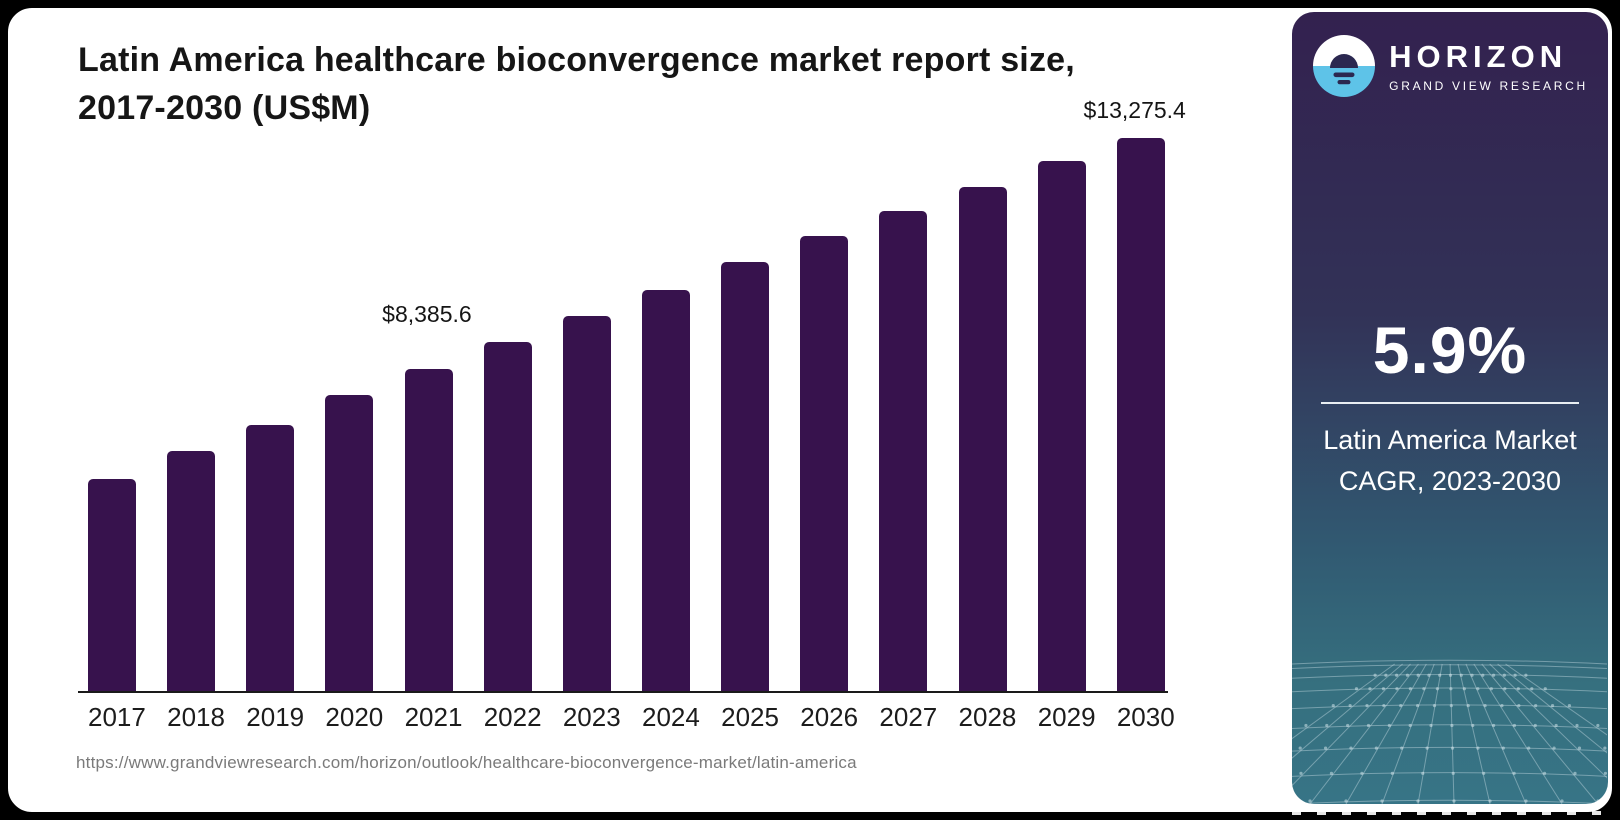 Image resolution: width=1620 pixels, height=820 pixels. Describe the element at coordinates (1450, 403) in the screenshot. I see `cagr-divider` at that location.